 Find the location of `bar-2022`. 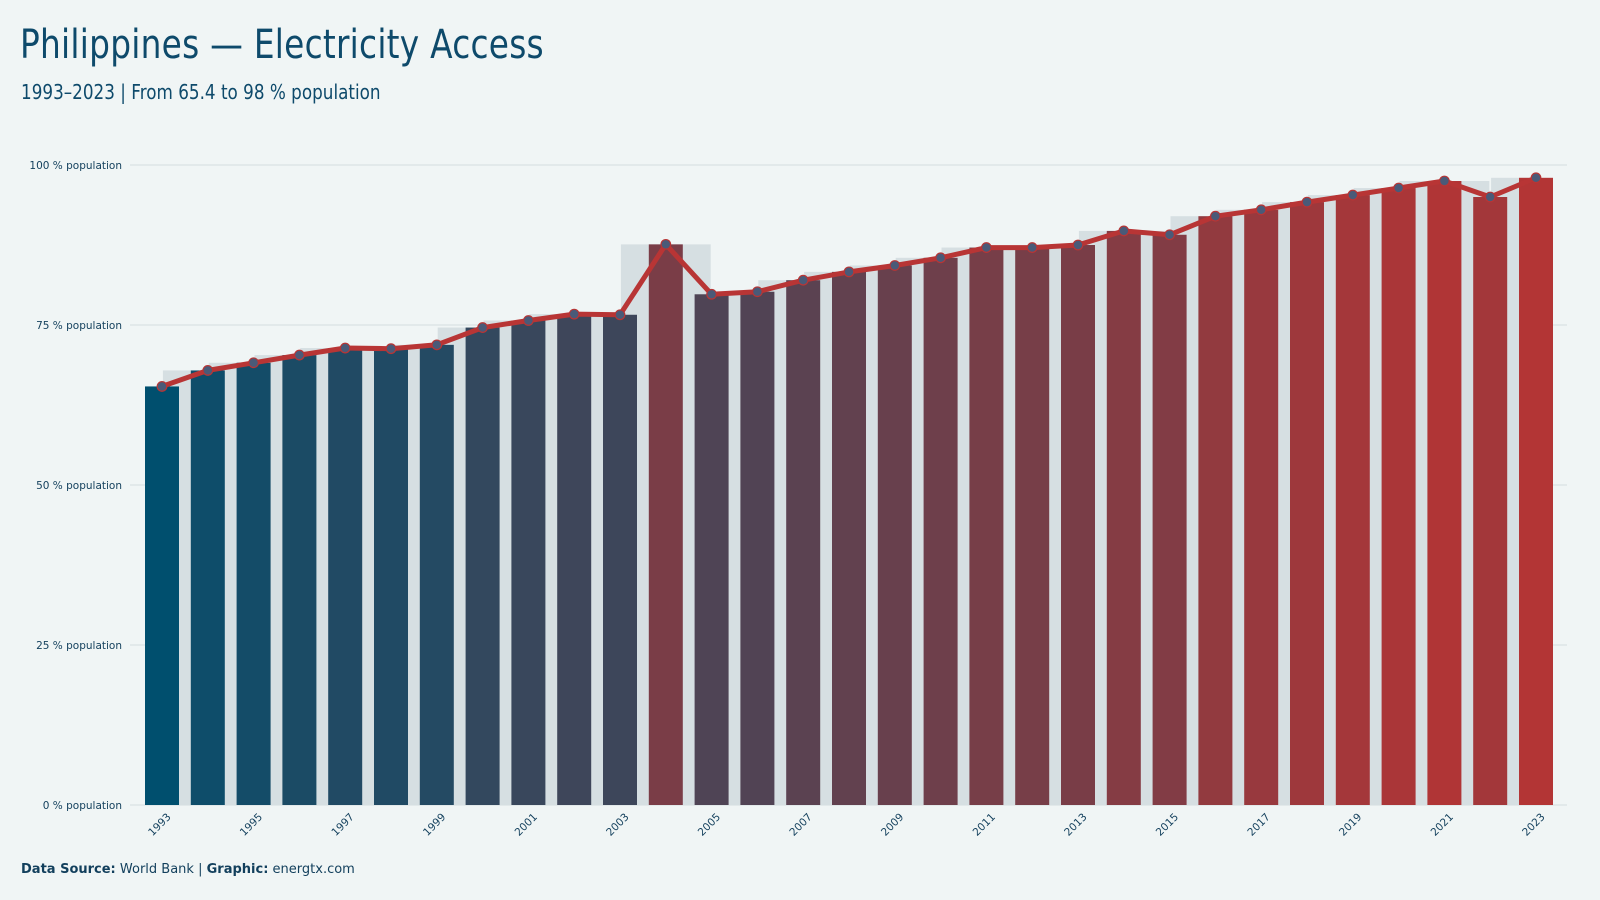

bar-2022 is located at coordinates (1490, 501).